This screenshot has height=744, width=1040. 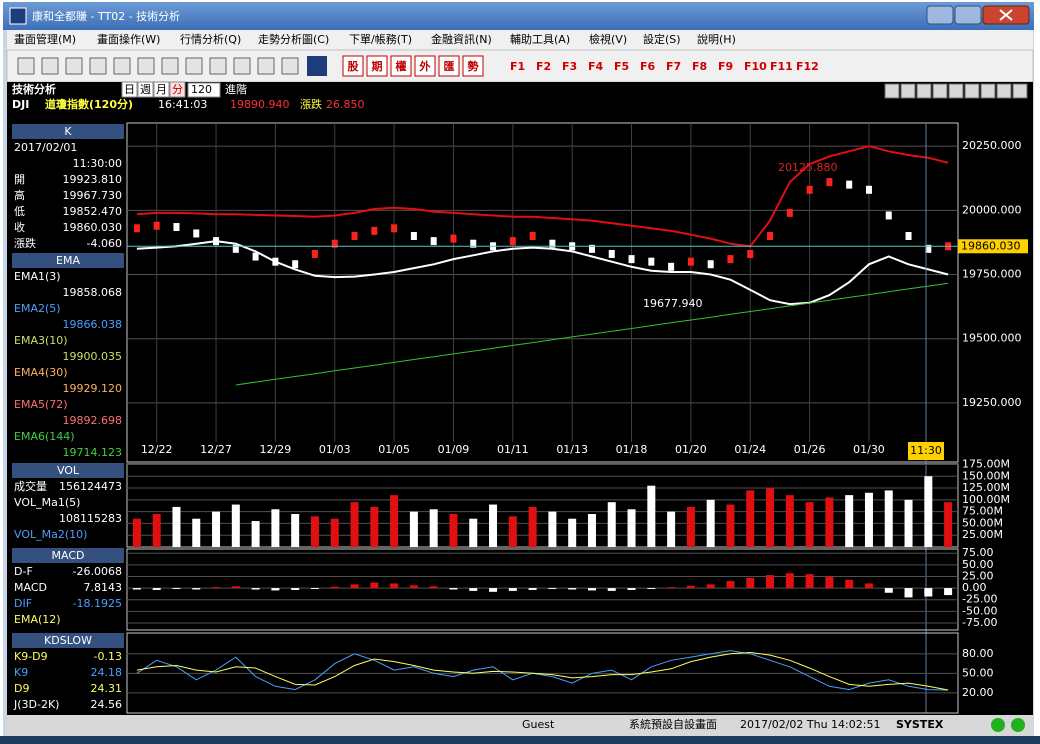 I want to click on kd-line, so click(x=542, y=671).